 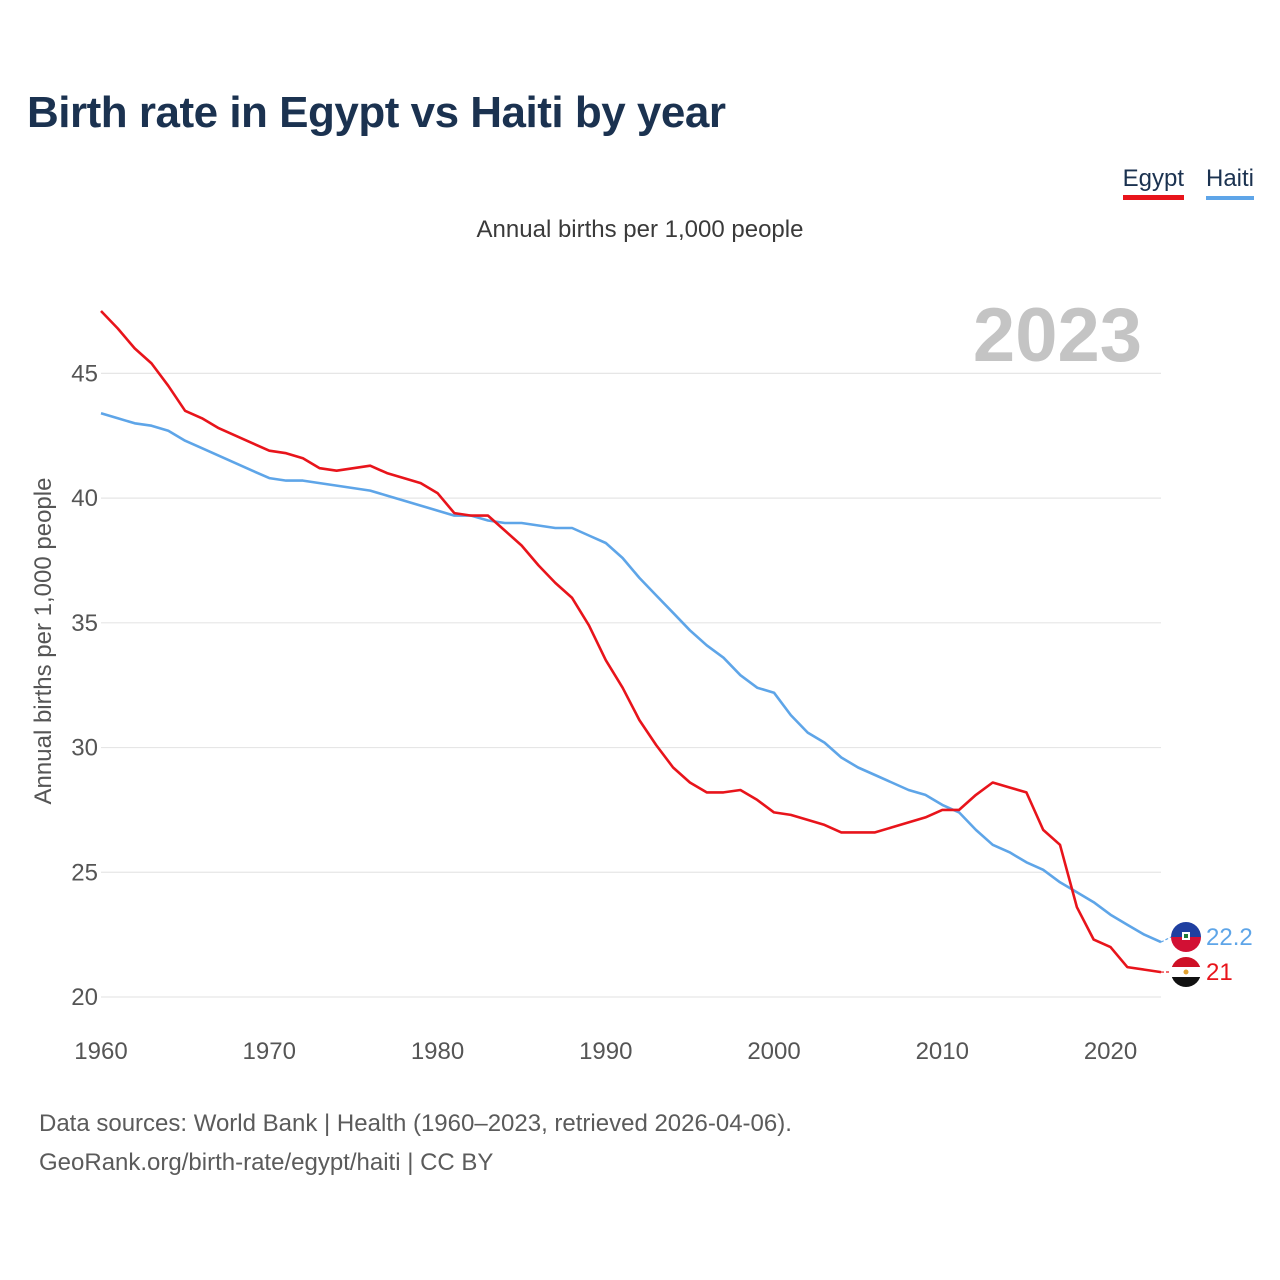 I want to click on y-tick-label: 25, so click(x=84, y=872).